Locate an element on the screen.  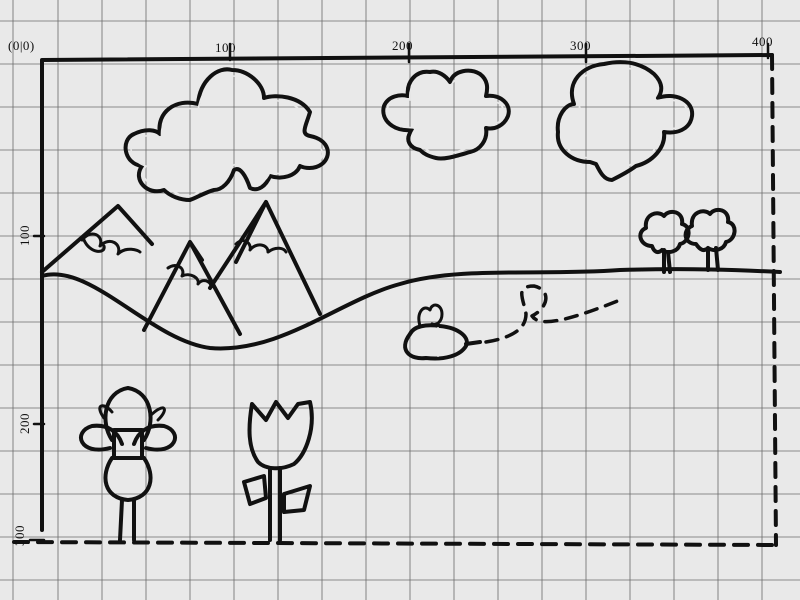
cloud-right is located at coordinates (625, 121).